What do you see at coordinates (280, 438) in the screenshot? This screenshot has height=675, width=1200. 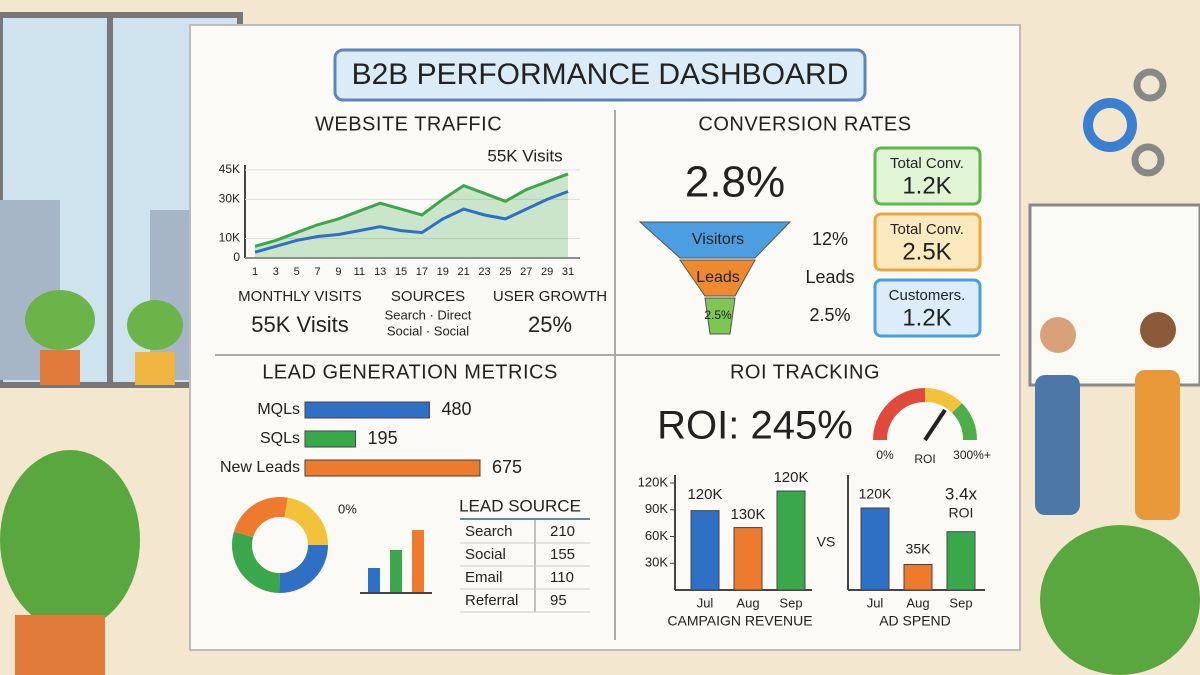 I see `bar-label: SQLs` at bounding box center [280, 438].